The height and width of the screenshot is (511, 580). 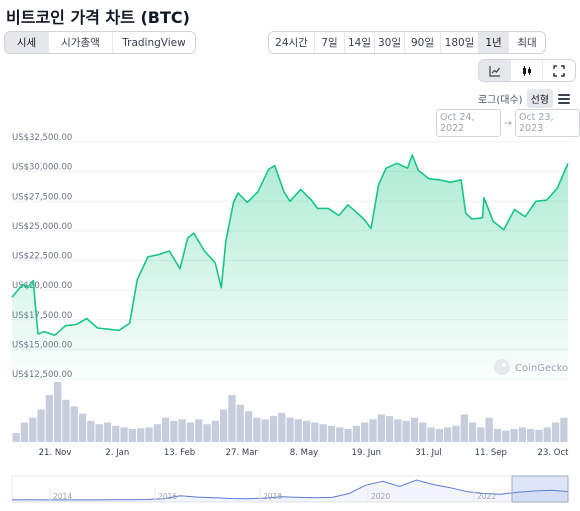 I want to click on scale-toggle: 로그(대수) 선형, so click(x=522, y=98).